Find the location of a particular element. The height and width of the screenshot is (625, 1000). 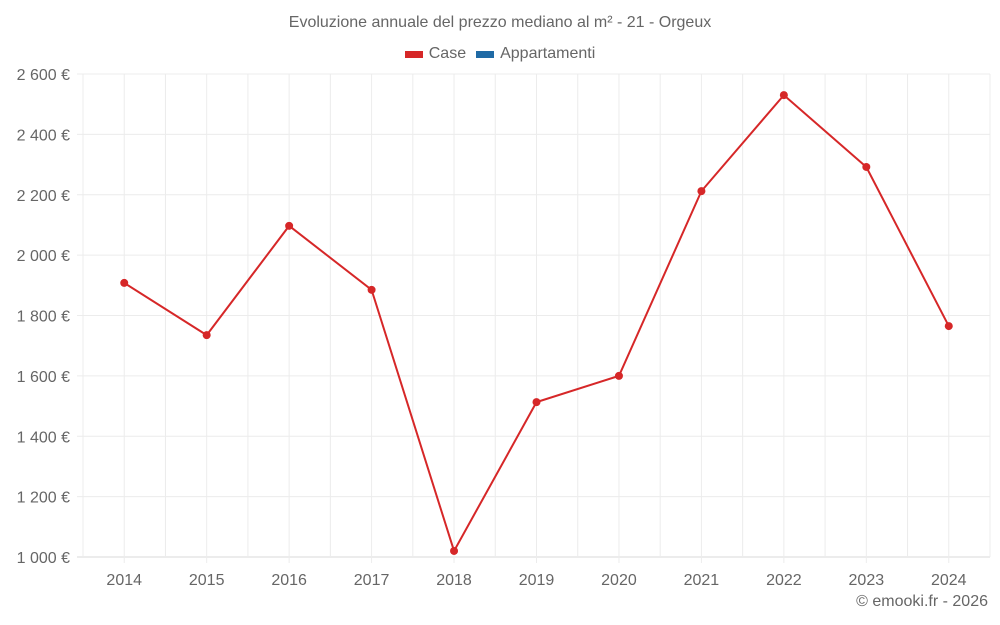

legend-label-case: Case is located at coordinates (447, 53).